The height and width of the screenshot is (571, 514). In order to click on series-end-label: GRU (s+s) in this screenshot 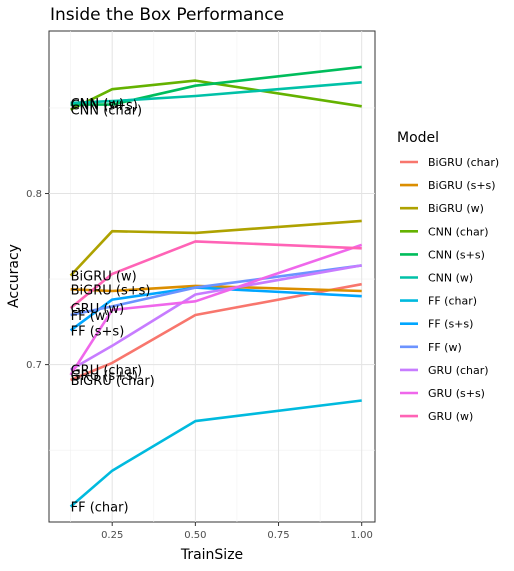, I will do `click(104, 376)`.